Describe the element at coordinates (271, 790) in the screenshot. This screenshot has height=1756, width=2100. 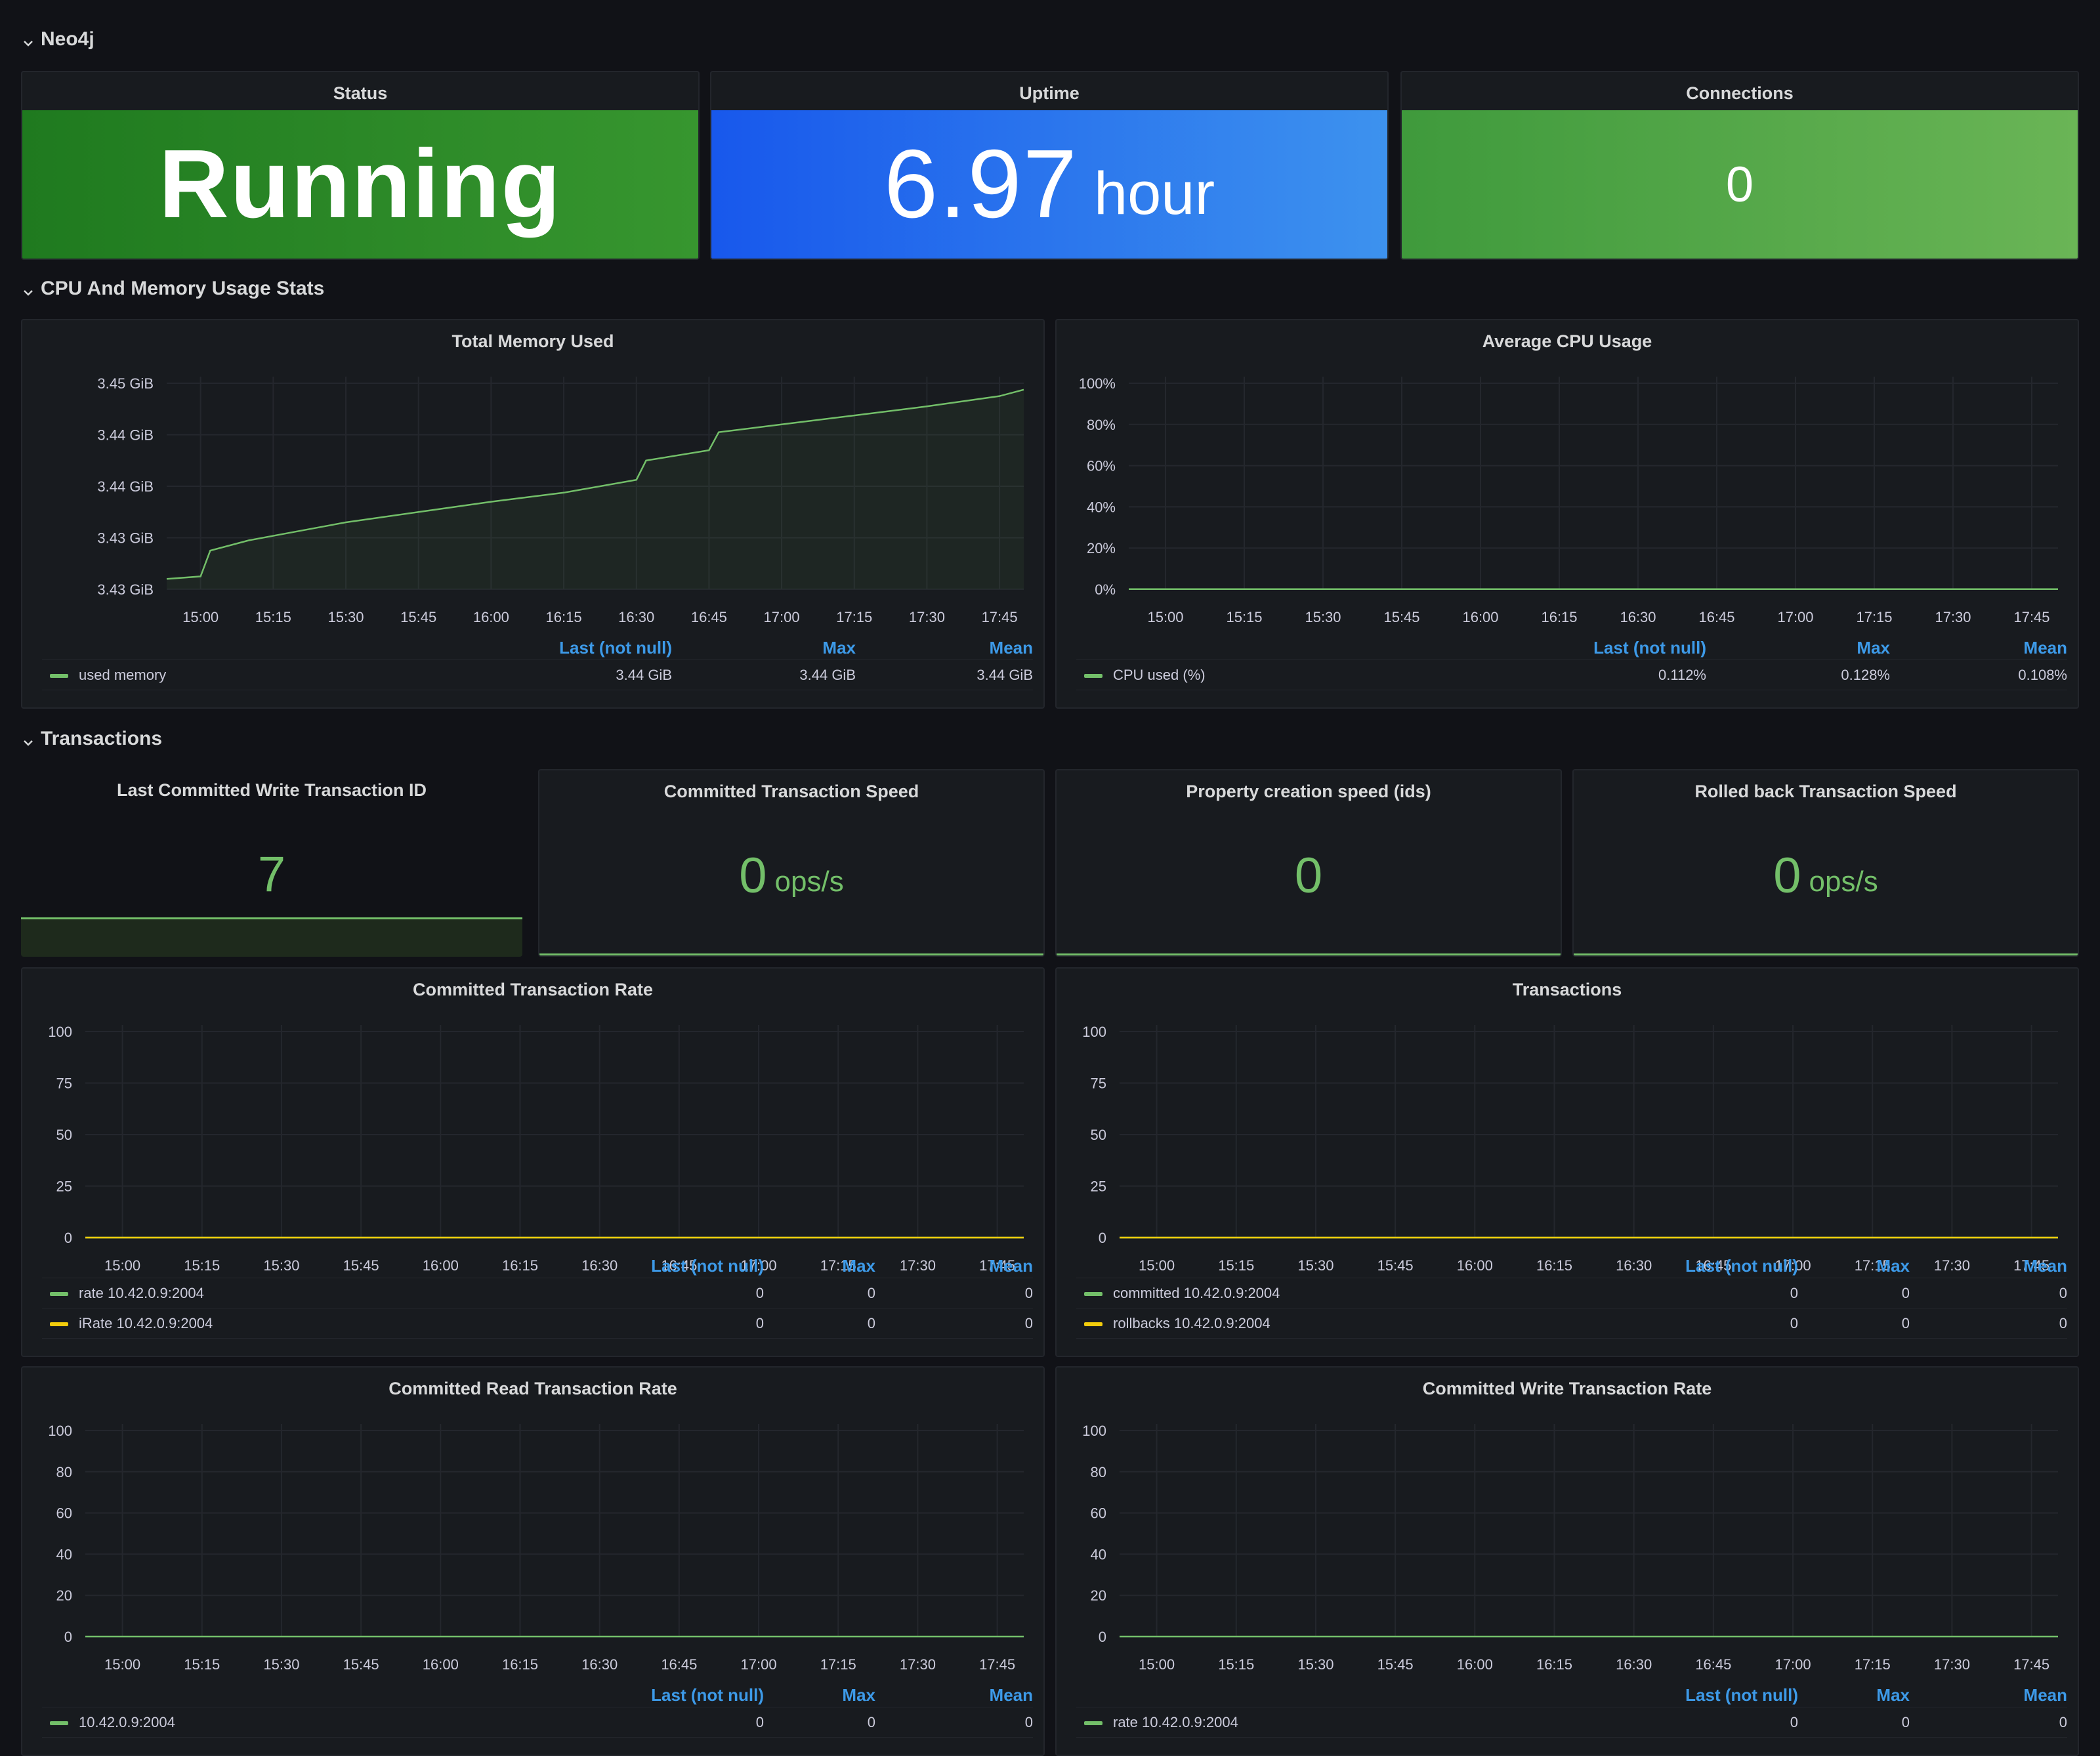
I see `panel-title: Last Committed Write Transaction ID` at that location.